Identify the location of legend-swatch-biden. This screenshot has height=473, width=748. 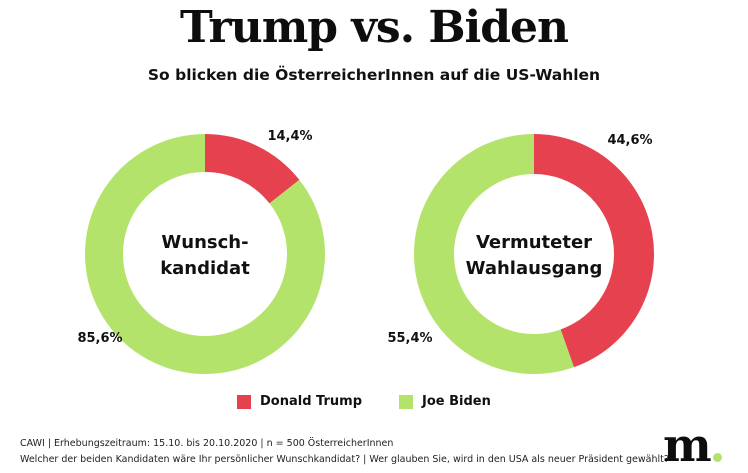
(406, 401).